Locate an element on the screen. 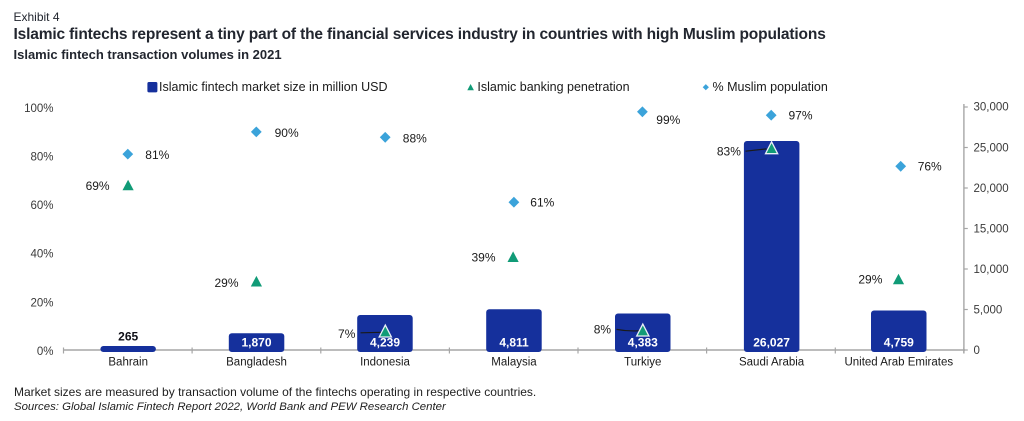 Image resolution: width=1024 pixels, height=421 pixels. svg-text: 97% is located at coordinates (801, 116).